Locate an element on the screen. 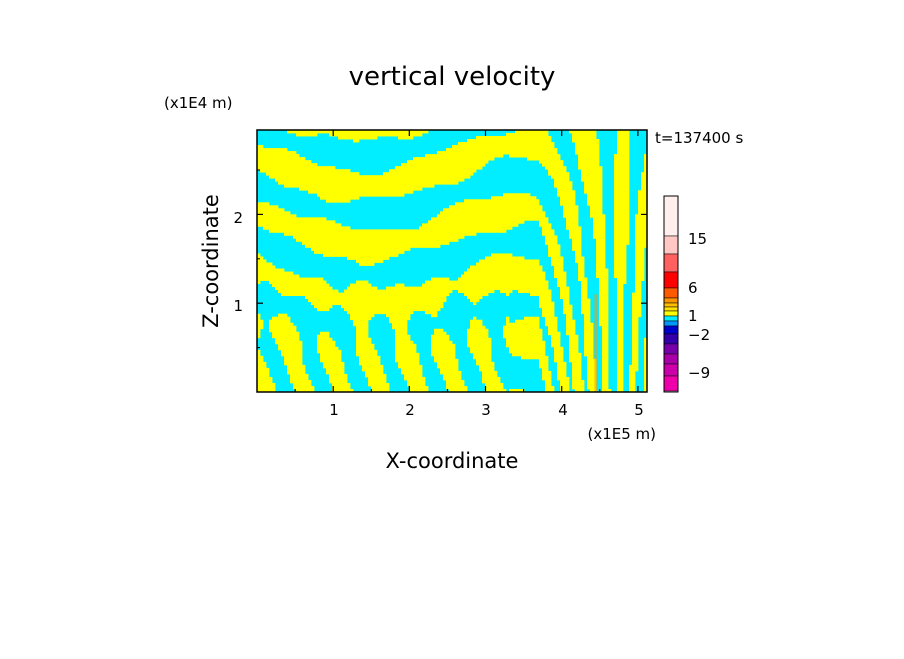  colorbar-label-minus-9: −9 is located at coordinates (699, 373).